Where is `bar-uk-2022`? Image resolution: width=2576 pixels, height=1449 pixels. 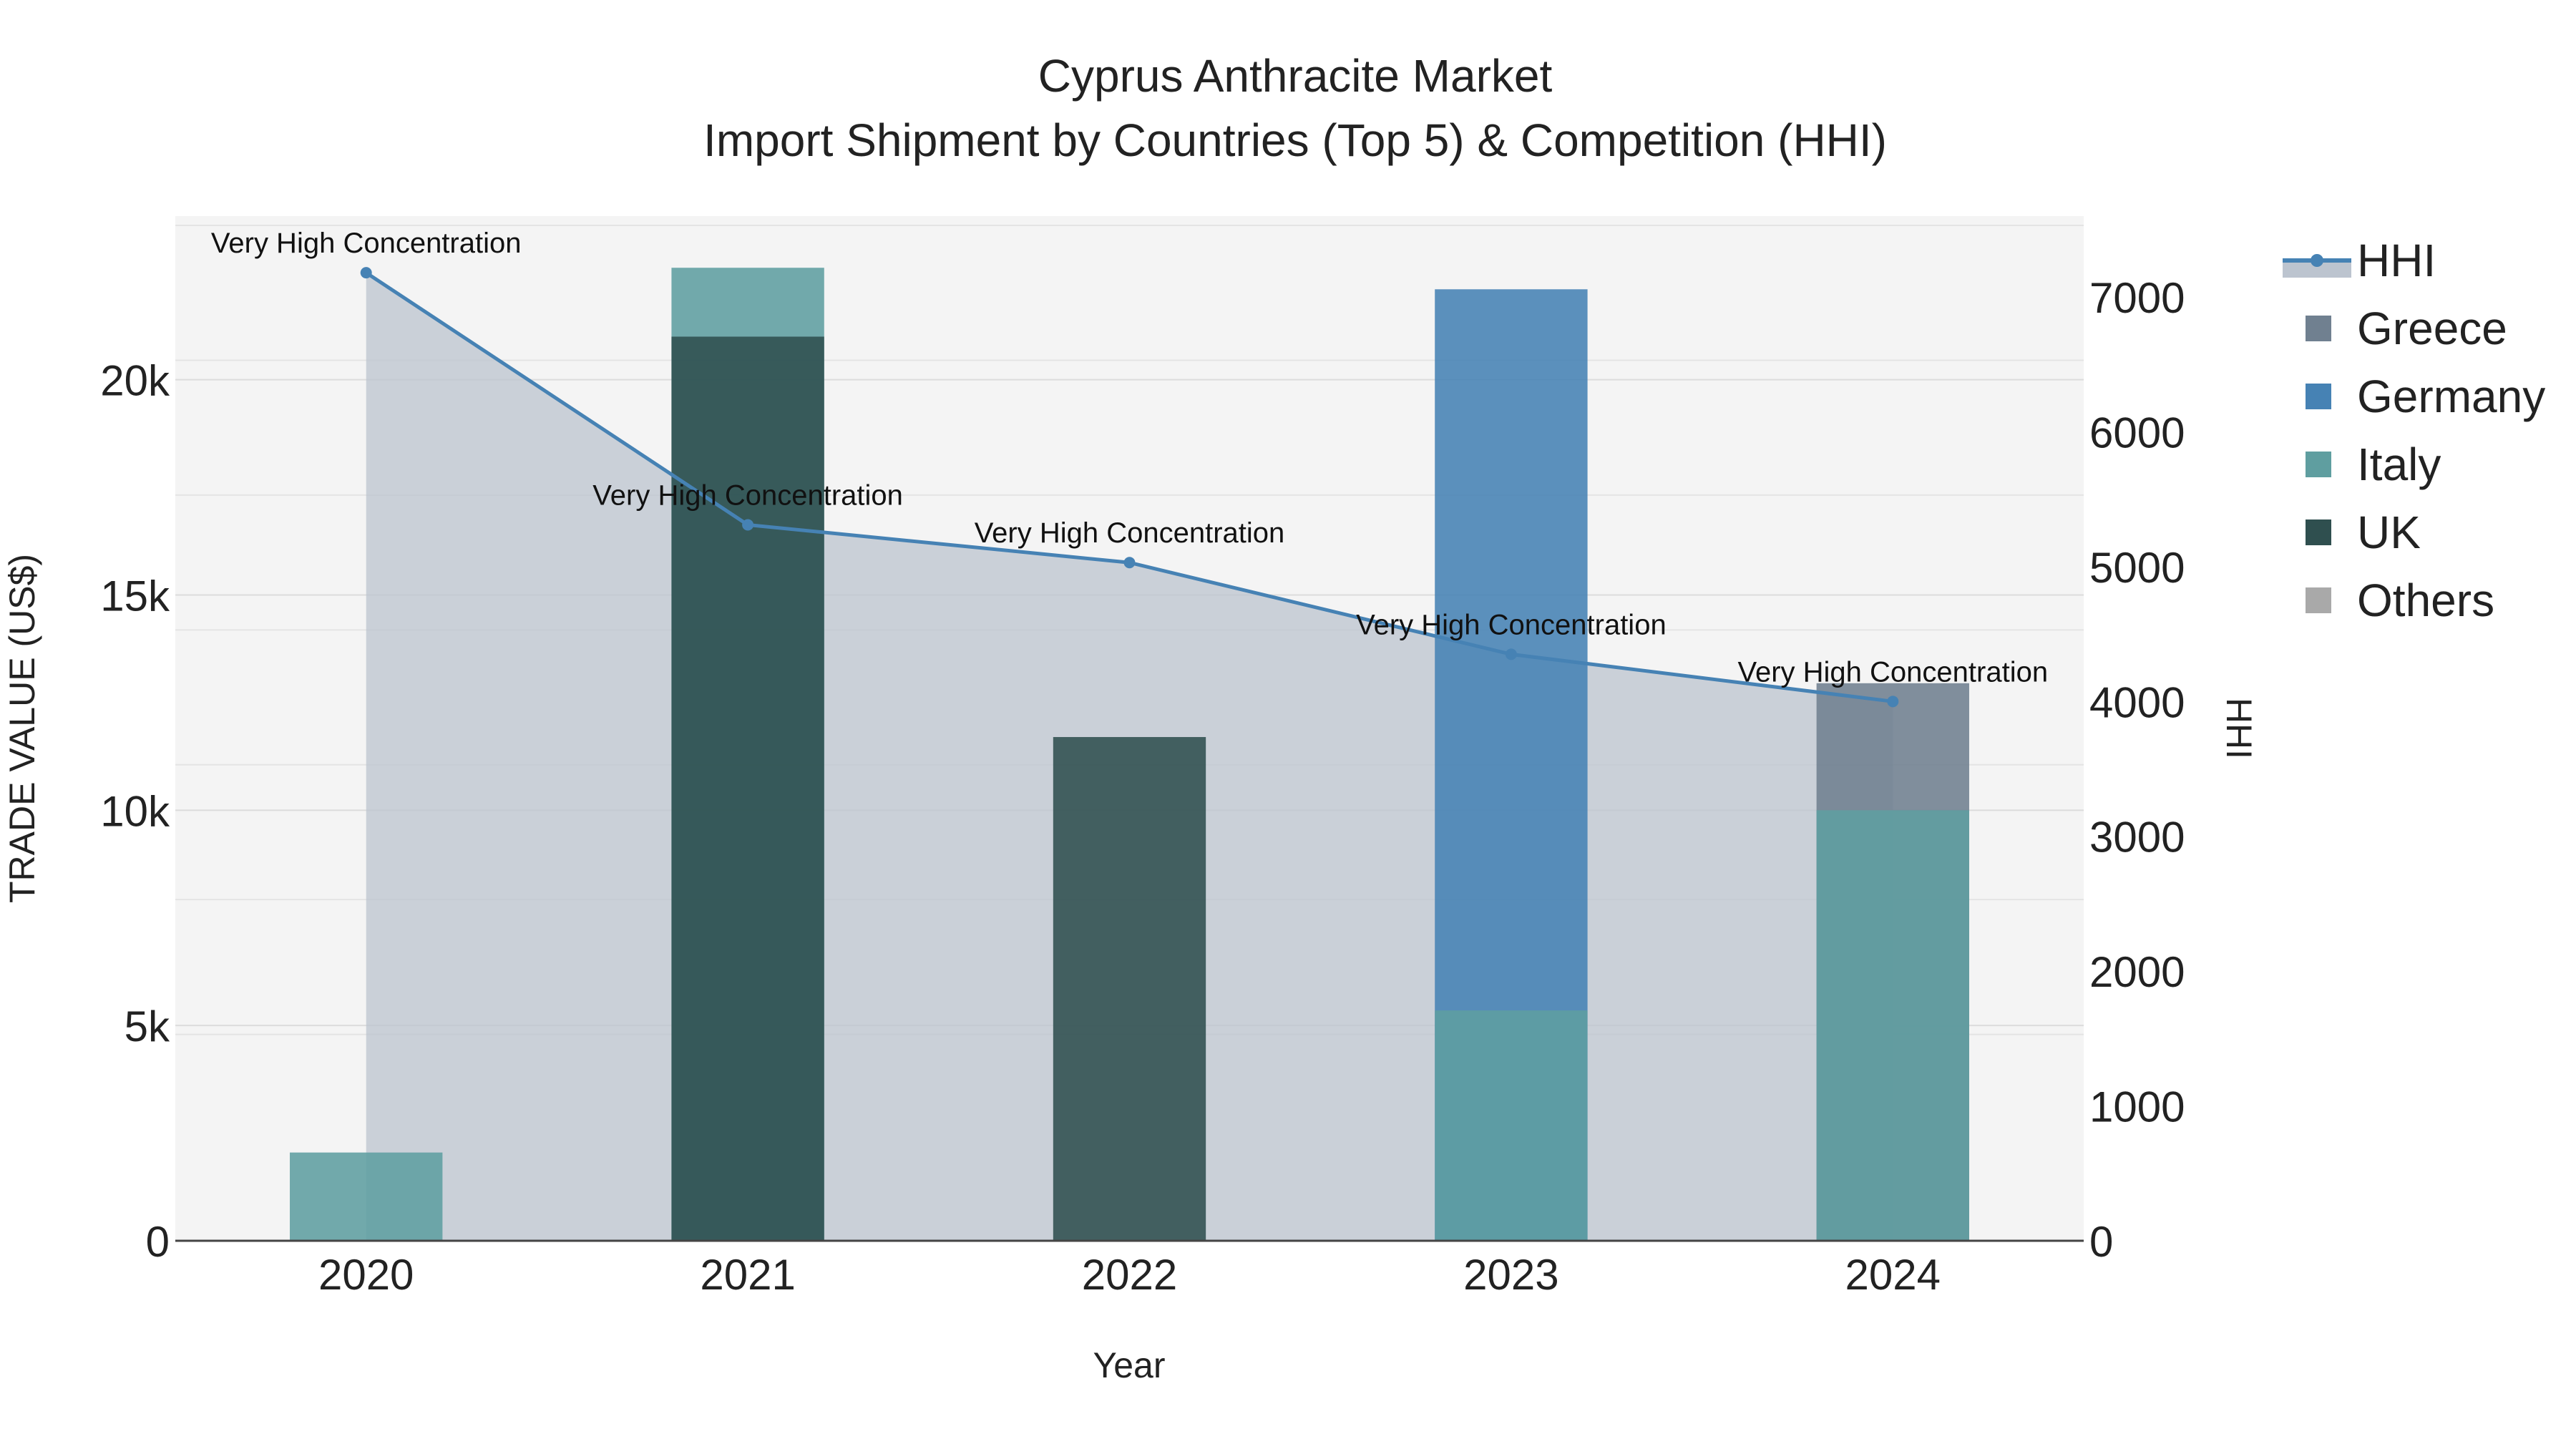 bar-uk-2022 is located at coordinates (1129, 989).